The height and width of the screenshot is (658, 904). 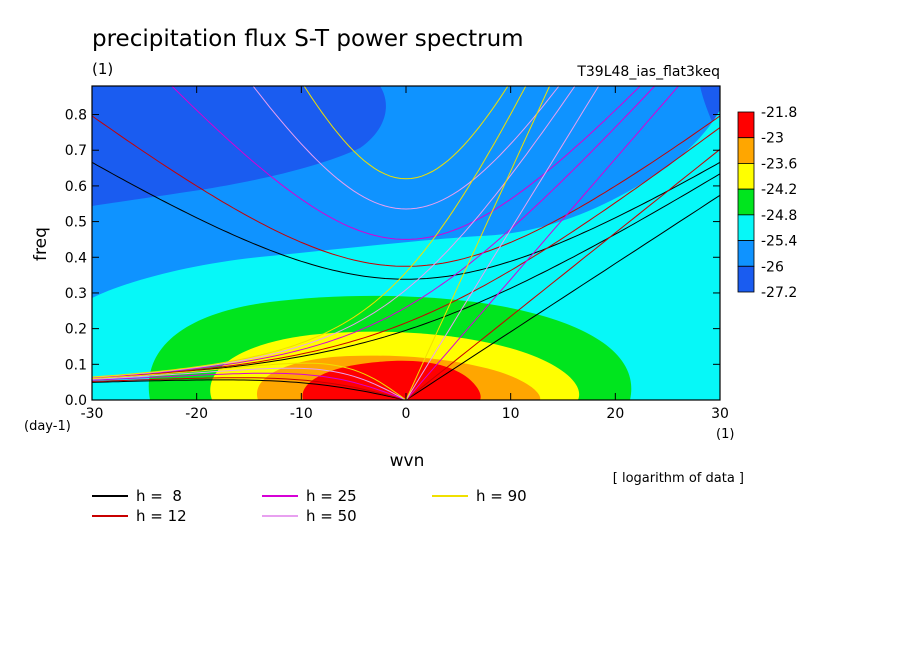 What do you see at coordinates (161, 516) in the screenshot?
I see `legend-label: h = 12` at bounding box center [161, 516].